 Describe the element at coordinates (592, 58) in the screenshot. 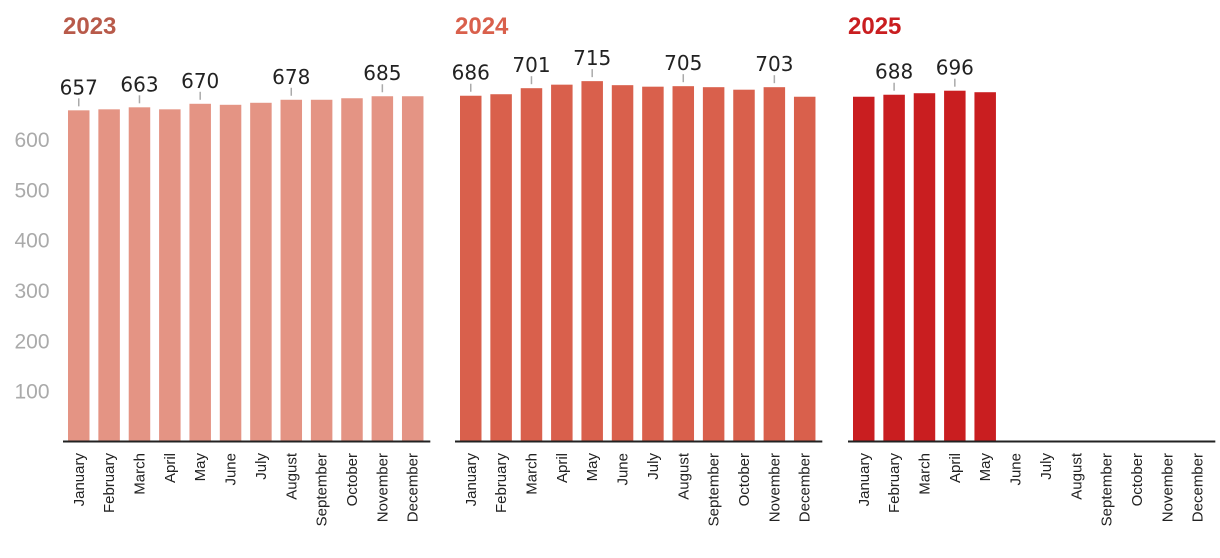

I see `data-label: 715` at that location.